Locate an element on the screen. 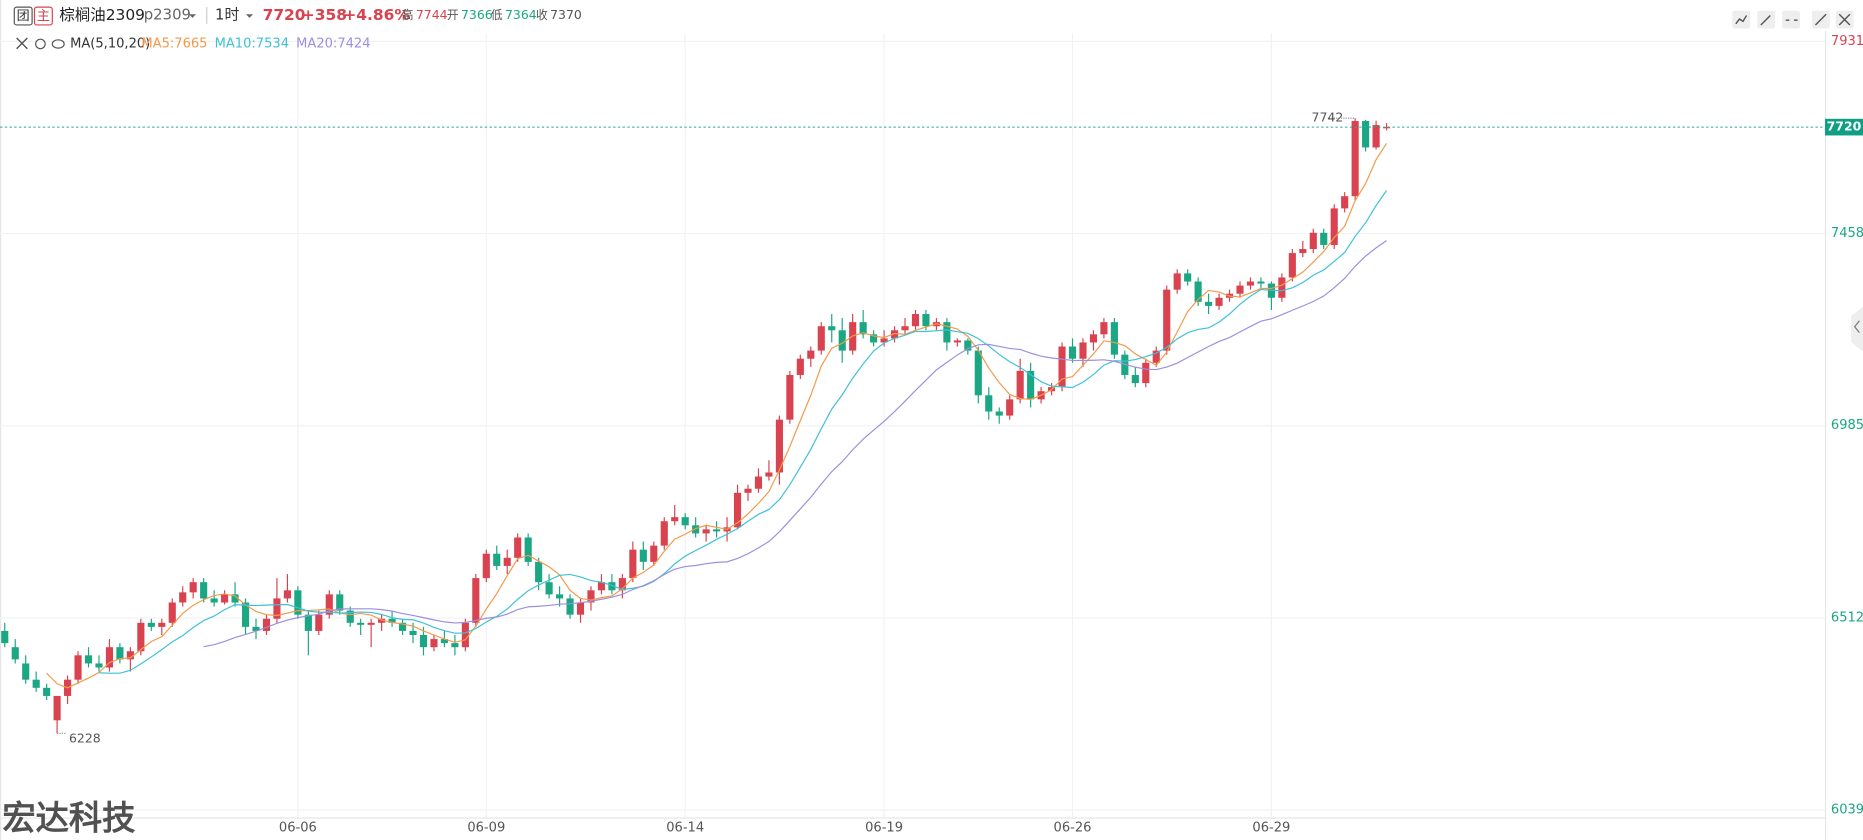 This screenshot has height=840, width=1863. stat-value: 7744 is located at coordinates (432, 14).